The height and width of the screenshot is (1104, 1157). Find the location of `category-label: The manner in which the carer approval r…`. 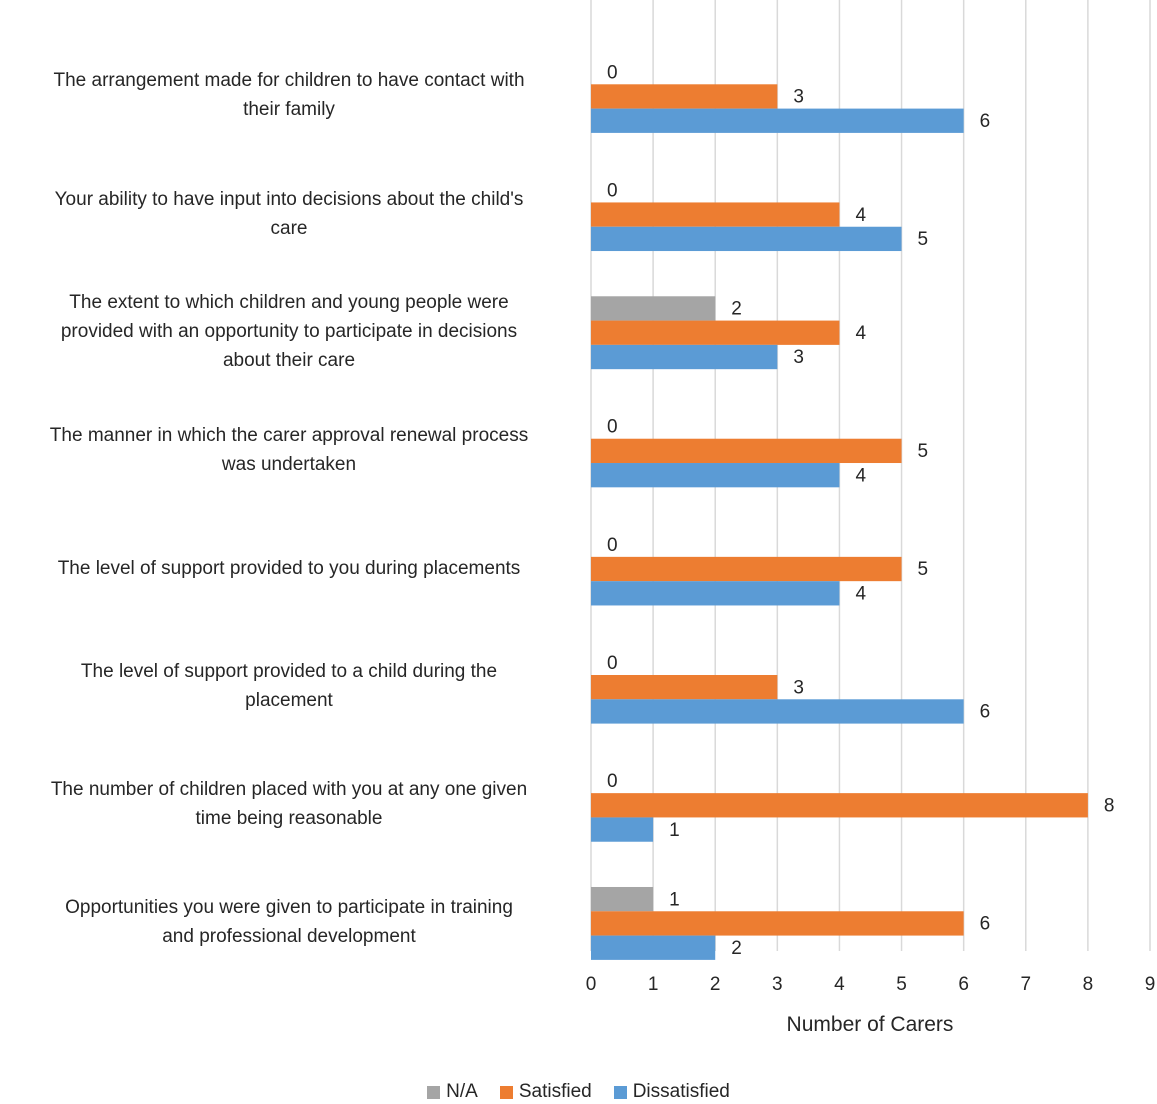

category-label: The manner in which the carer approval r… is located at coordinates (289, 450).